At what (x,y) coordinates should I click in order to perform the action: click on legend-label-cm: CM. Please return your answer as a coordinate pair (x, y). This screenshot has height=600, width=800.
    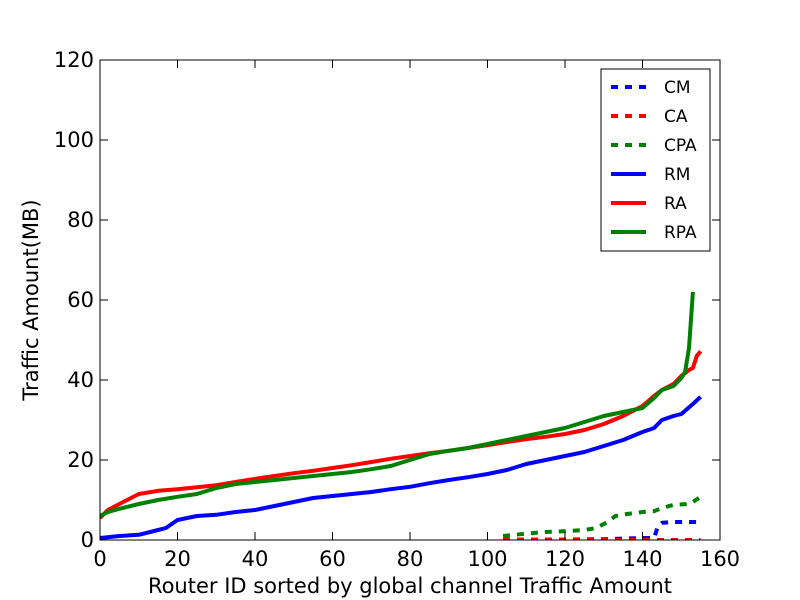
    Looking at the image, I should click on (677, 88).